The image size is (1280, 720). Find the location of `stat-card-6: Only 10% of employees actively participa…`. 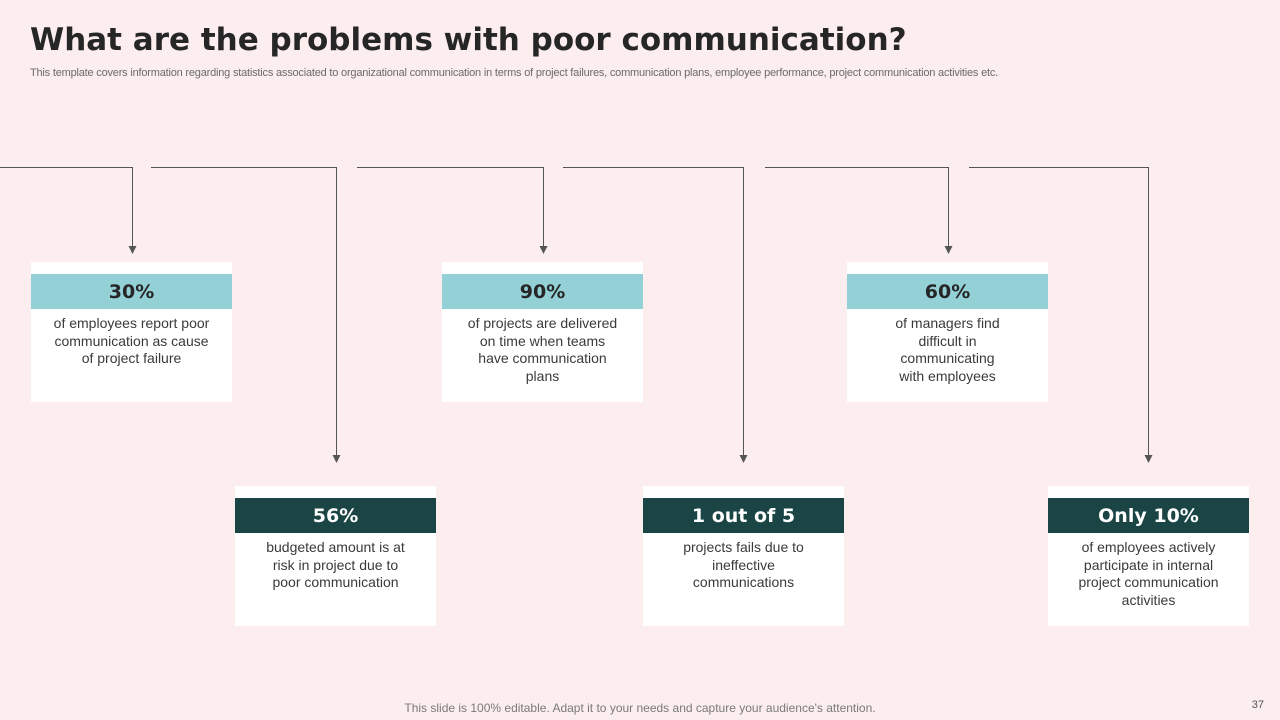

stat-card-6: Only 10% of employees actively participa… is located at coordinates (1148, 556).